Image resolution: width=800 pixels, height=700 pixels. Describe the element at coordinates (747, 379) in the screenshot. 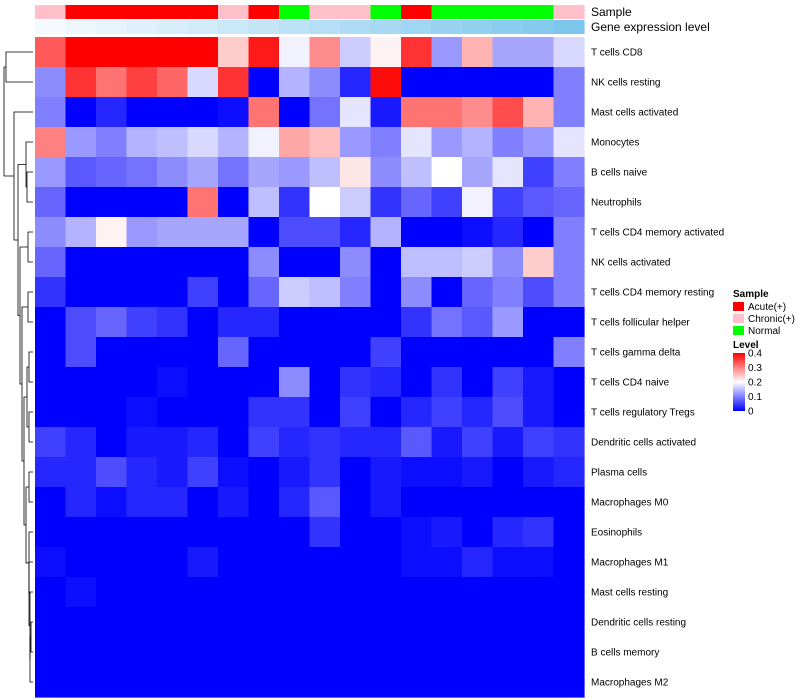

I see `level-legend: Level 0.4 0.3 0.2 0.1 0` at that location.